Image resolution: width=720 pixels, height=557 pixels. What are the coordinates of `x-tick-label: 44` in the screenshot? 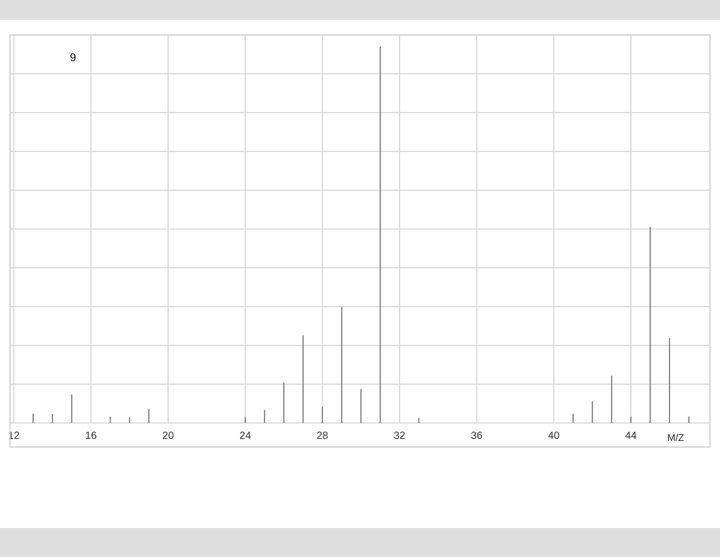 It's located at (630, 435).